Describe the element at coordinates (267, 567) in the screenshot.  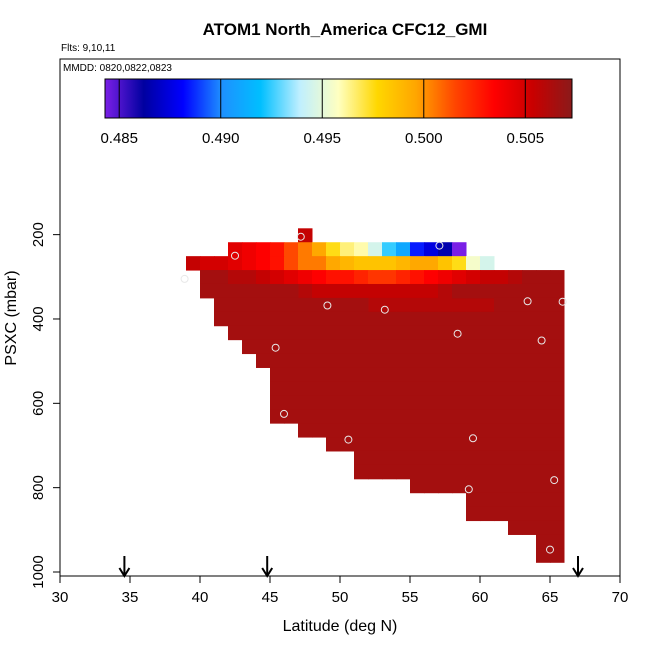
I see `flight-arrow` at that location.